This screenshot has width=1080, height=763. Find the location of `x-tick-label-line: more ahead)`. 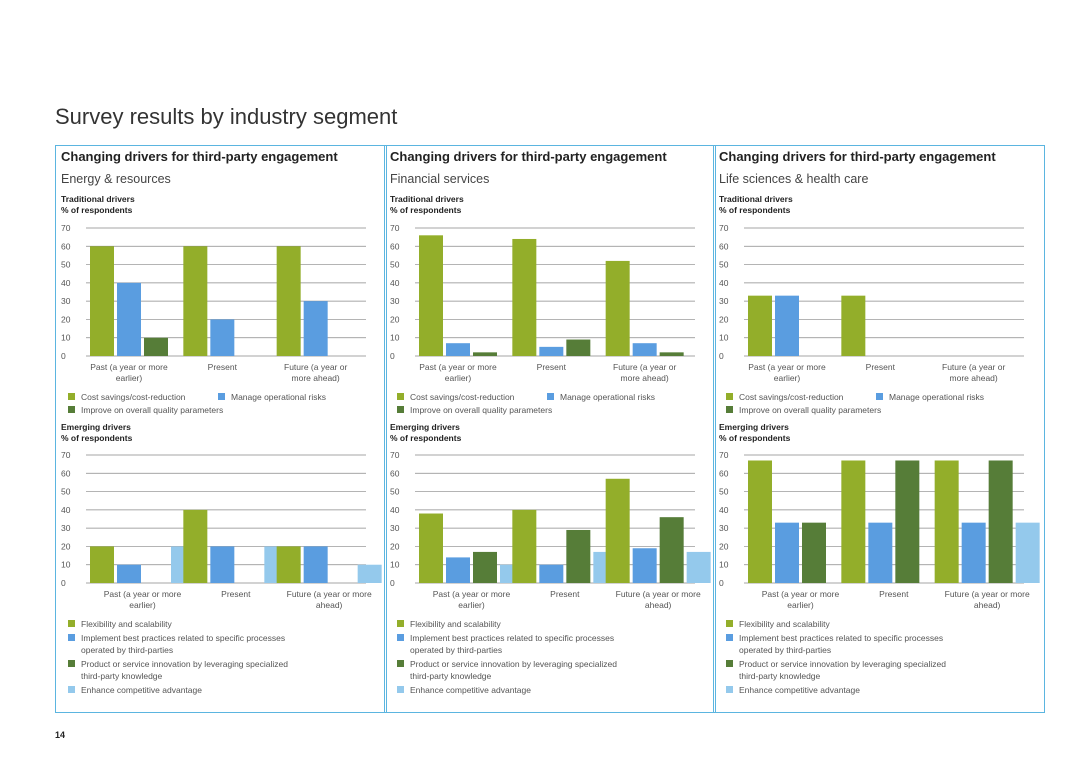

x-tick-label-line: more ahead) is located at coordinates (315, 378).